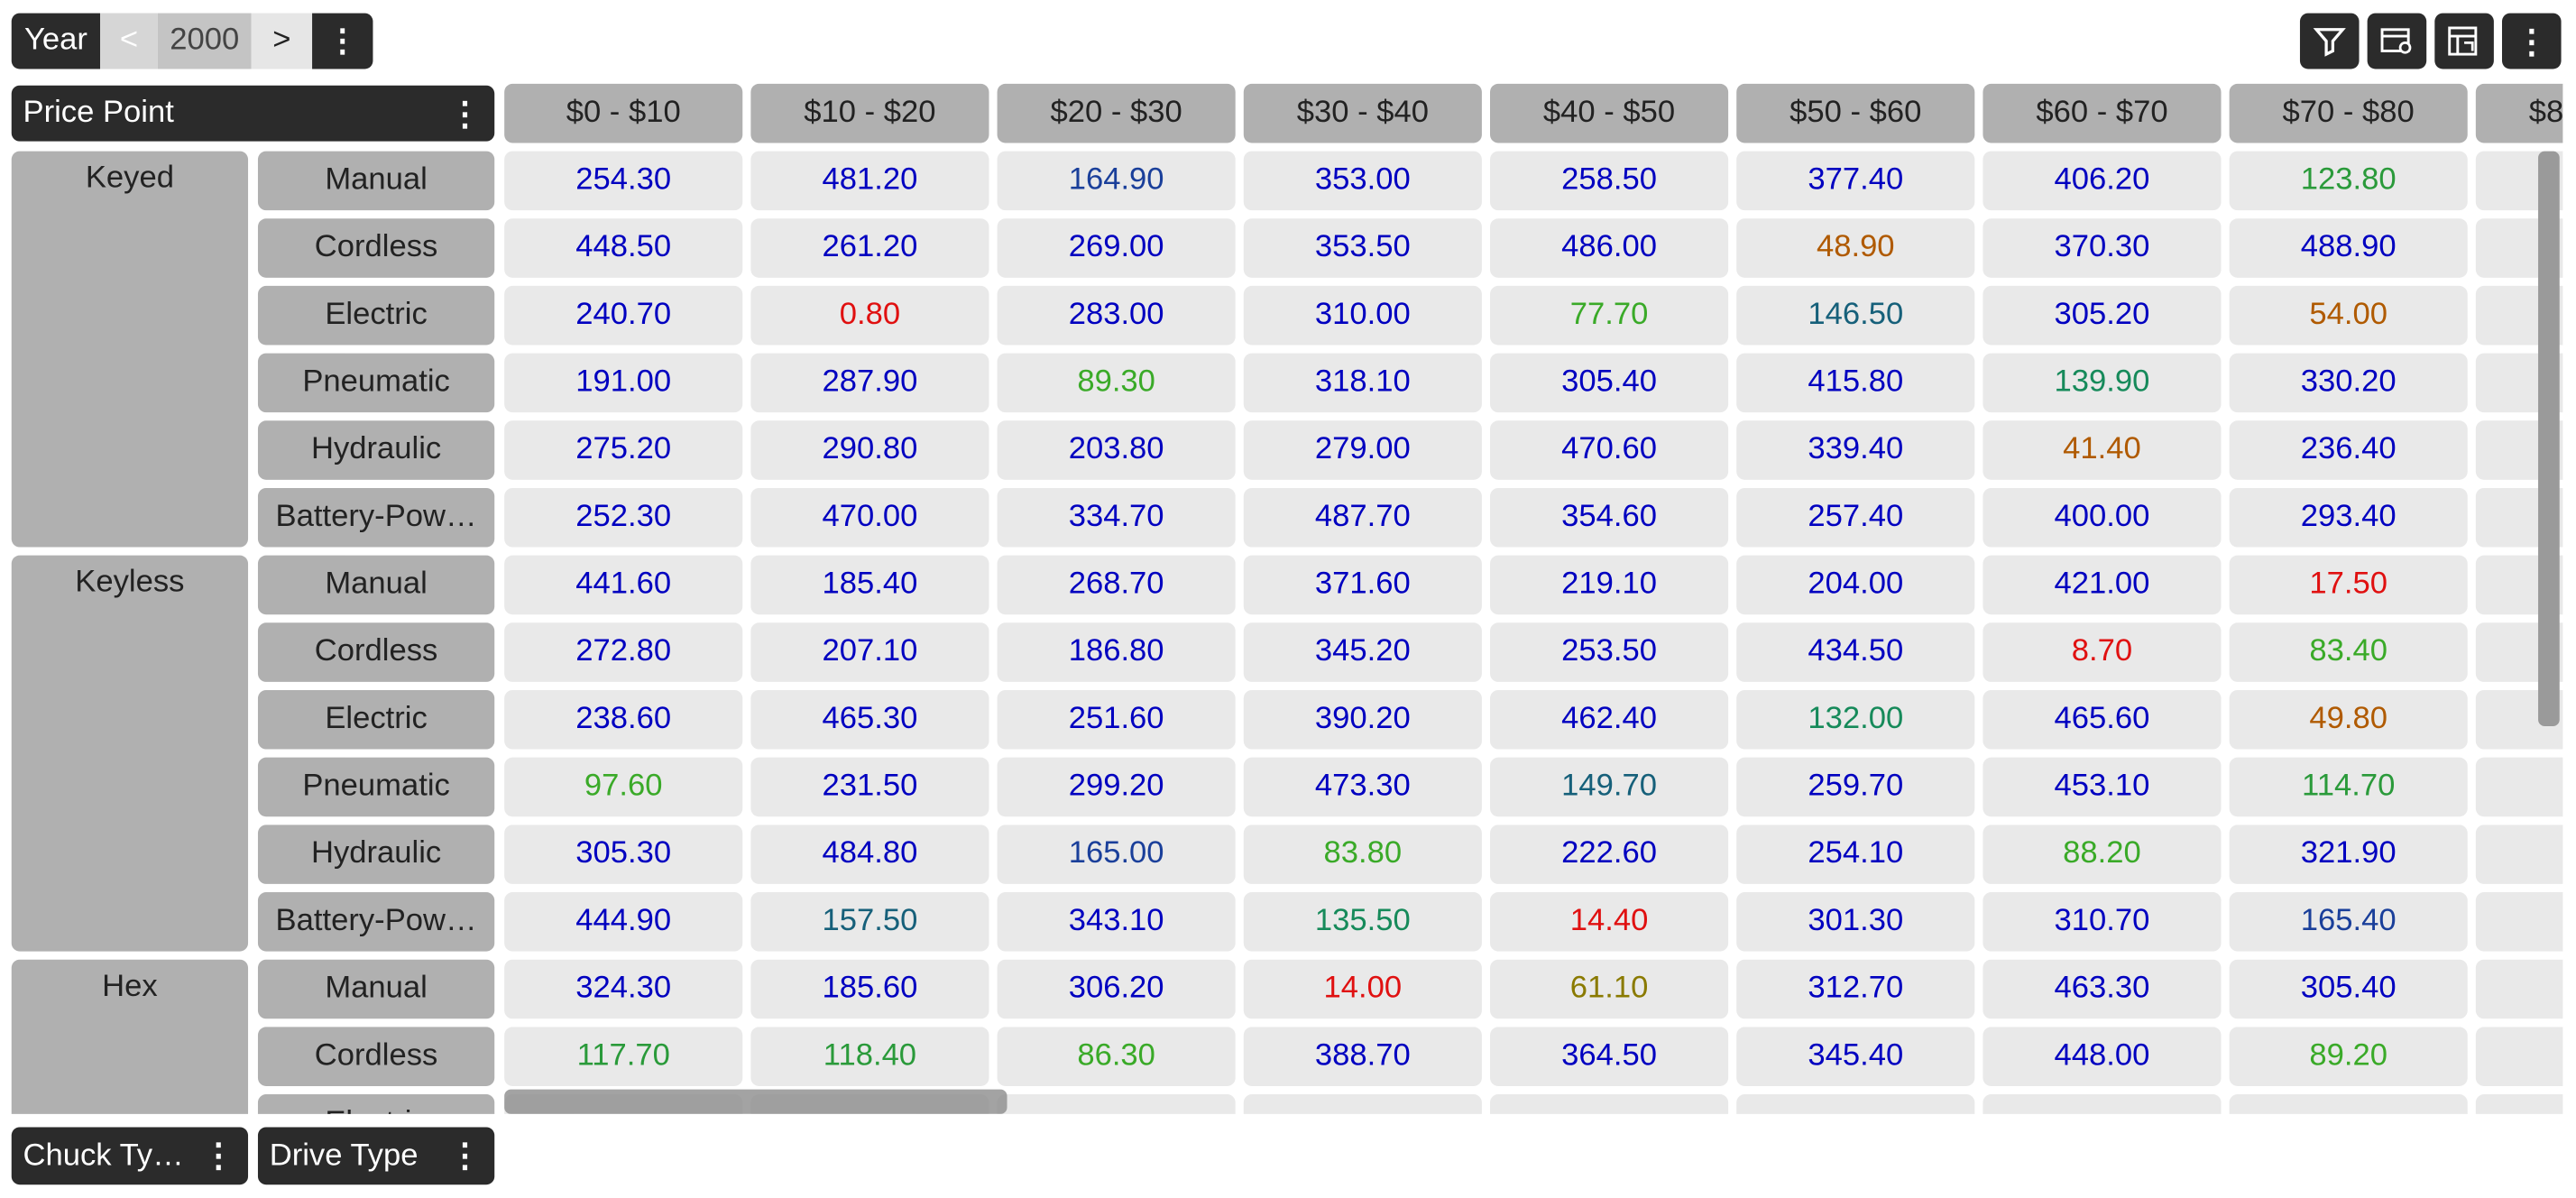  What do you see at coordinates (869, 652) in the screenshot?
I see `value-cell: 207.10` at bounding box center [869, 652].